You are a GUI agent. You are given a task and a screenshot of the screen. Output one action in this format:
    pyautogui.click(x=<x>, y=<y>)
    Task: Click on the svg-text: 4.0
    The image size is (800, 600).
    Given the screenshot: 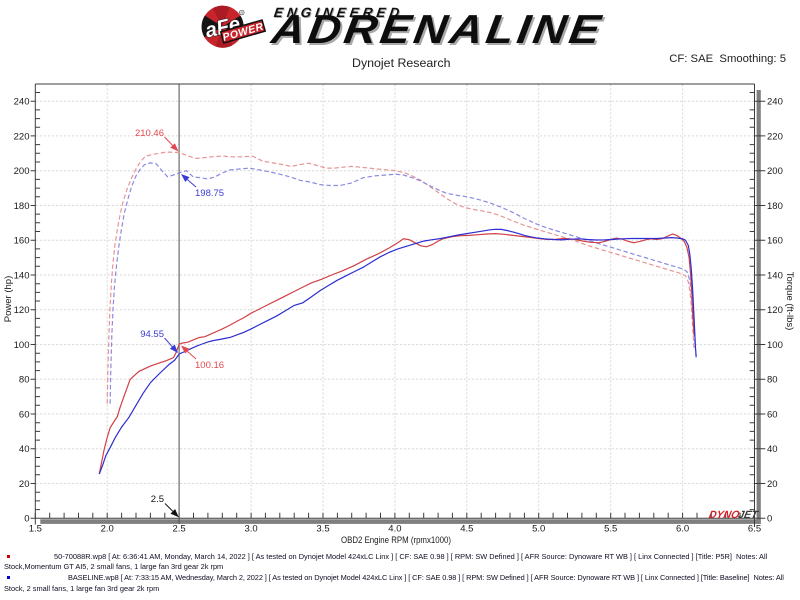 What is the action you would take?
    pyautogui.click(x=394, y=529)
    